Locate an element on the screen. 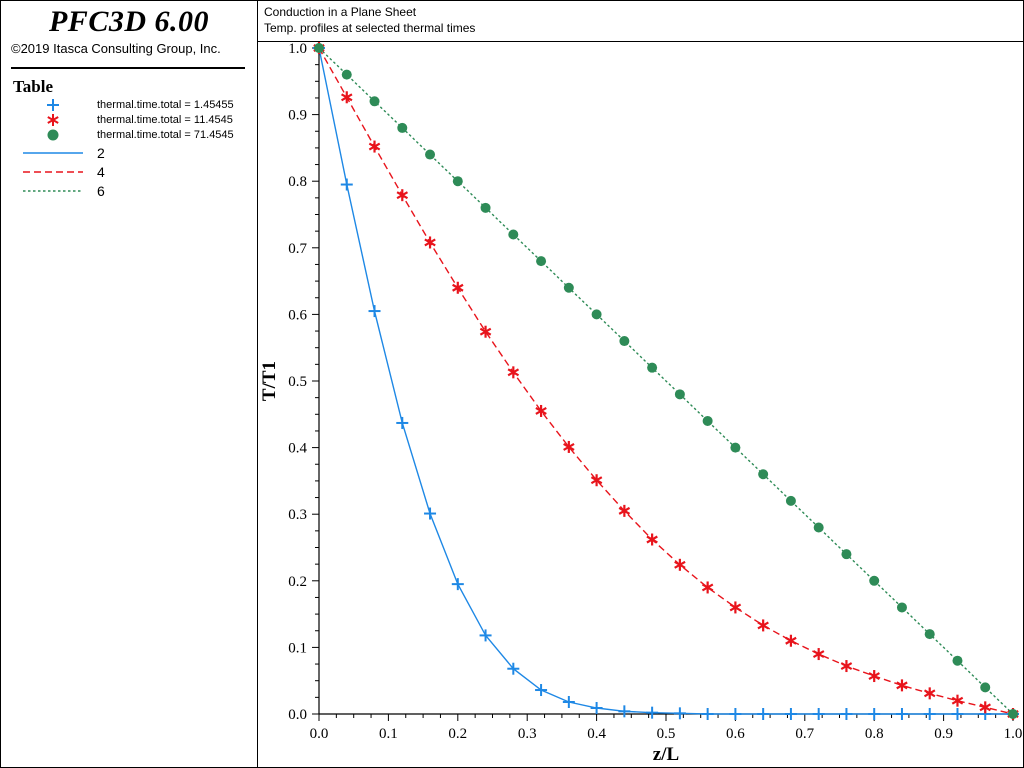 This screenshot has width=1024, height=768. dotted-line-icon is located at coordinates (53, 191).